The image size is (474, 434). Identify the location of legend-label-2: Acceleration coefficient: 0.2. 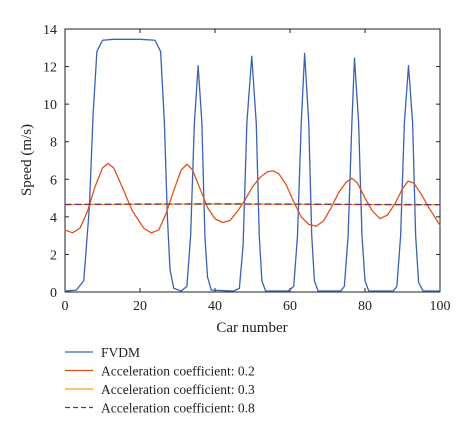
(178, 371).